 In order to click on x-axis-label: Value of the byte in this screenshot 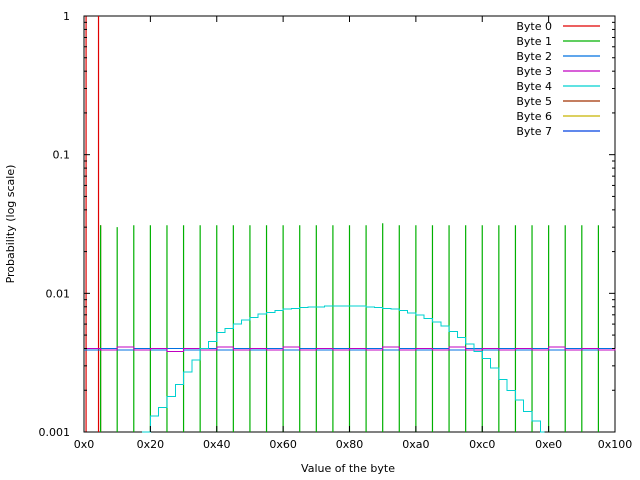, I will do `click(348, 468)`.